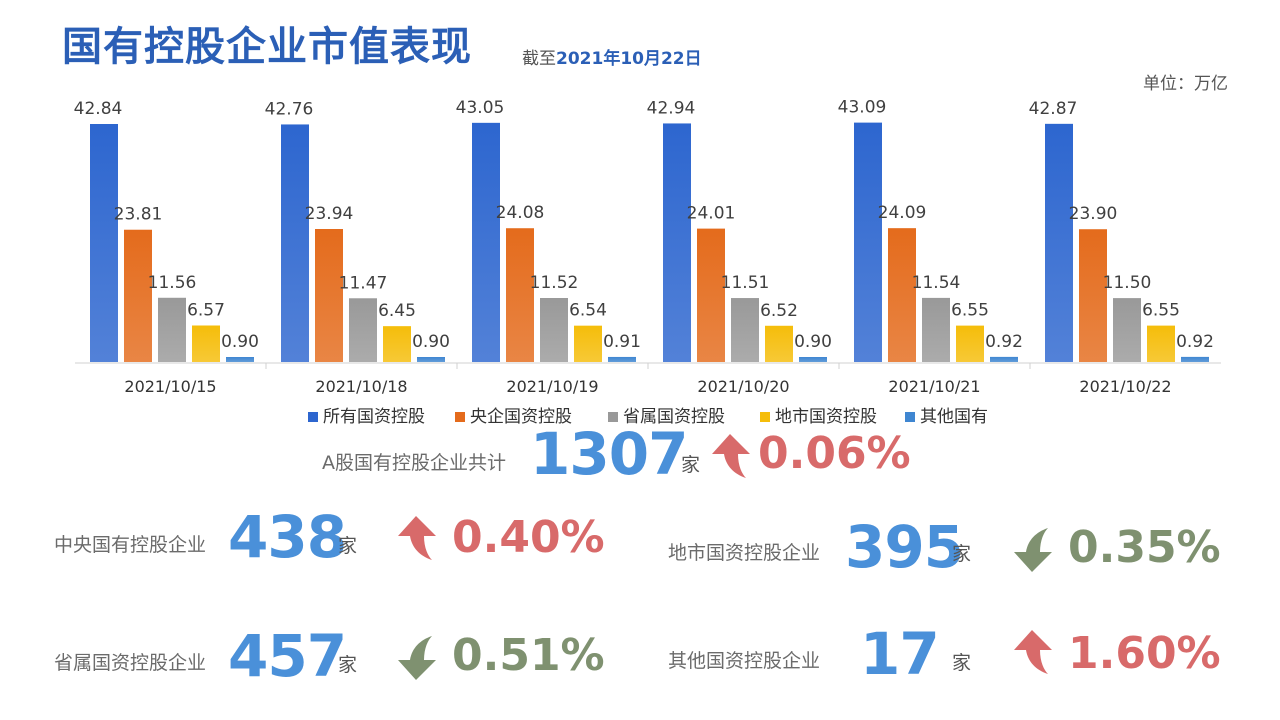 This screenshot has width=1280, height=720. Describe the element at coordinates (743, 386) in the screenshot. I see `x-tick-label: 2021/10/20` at that location.